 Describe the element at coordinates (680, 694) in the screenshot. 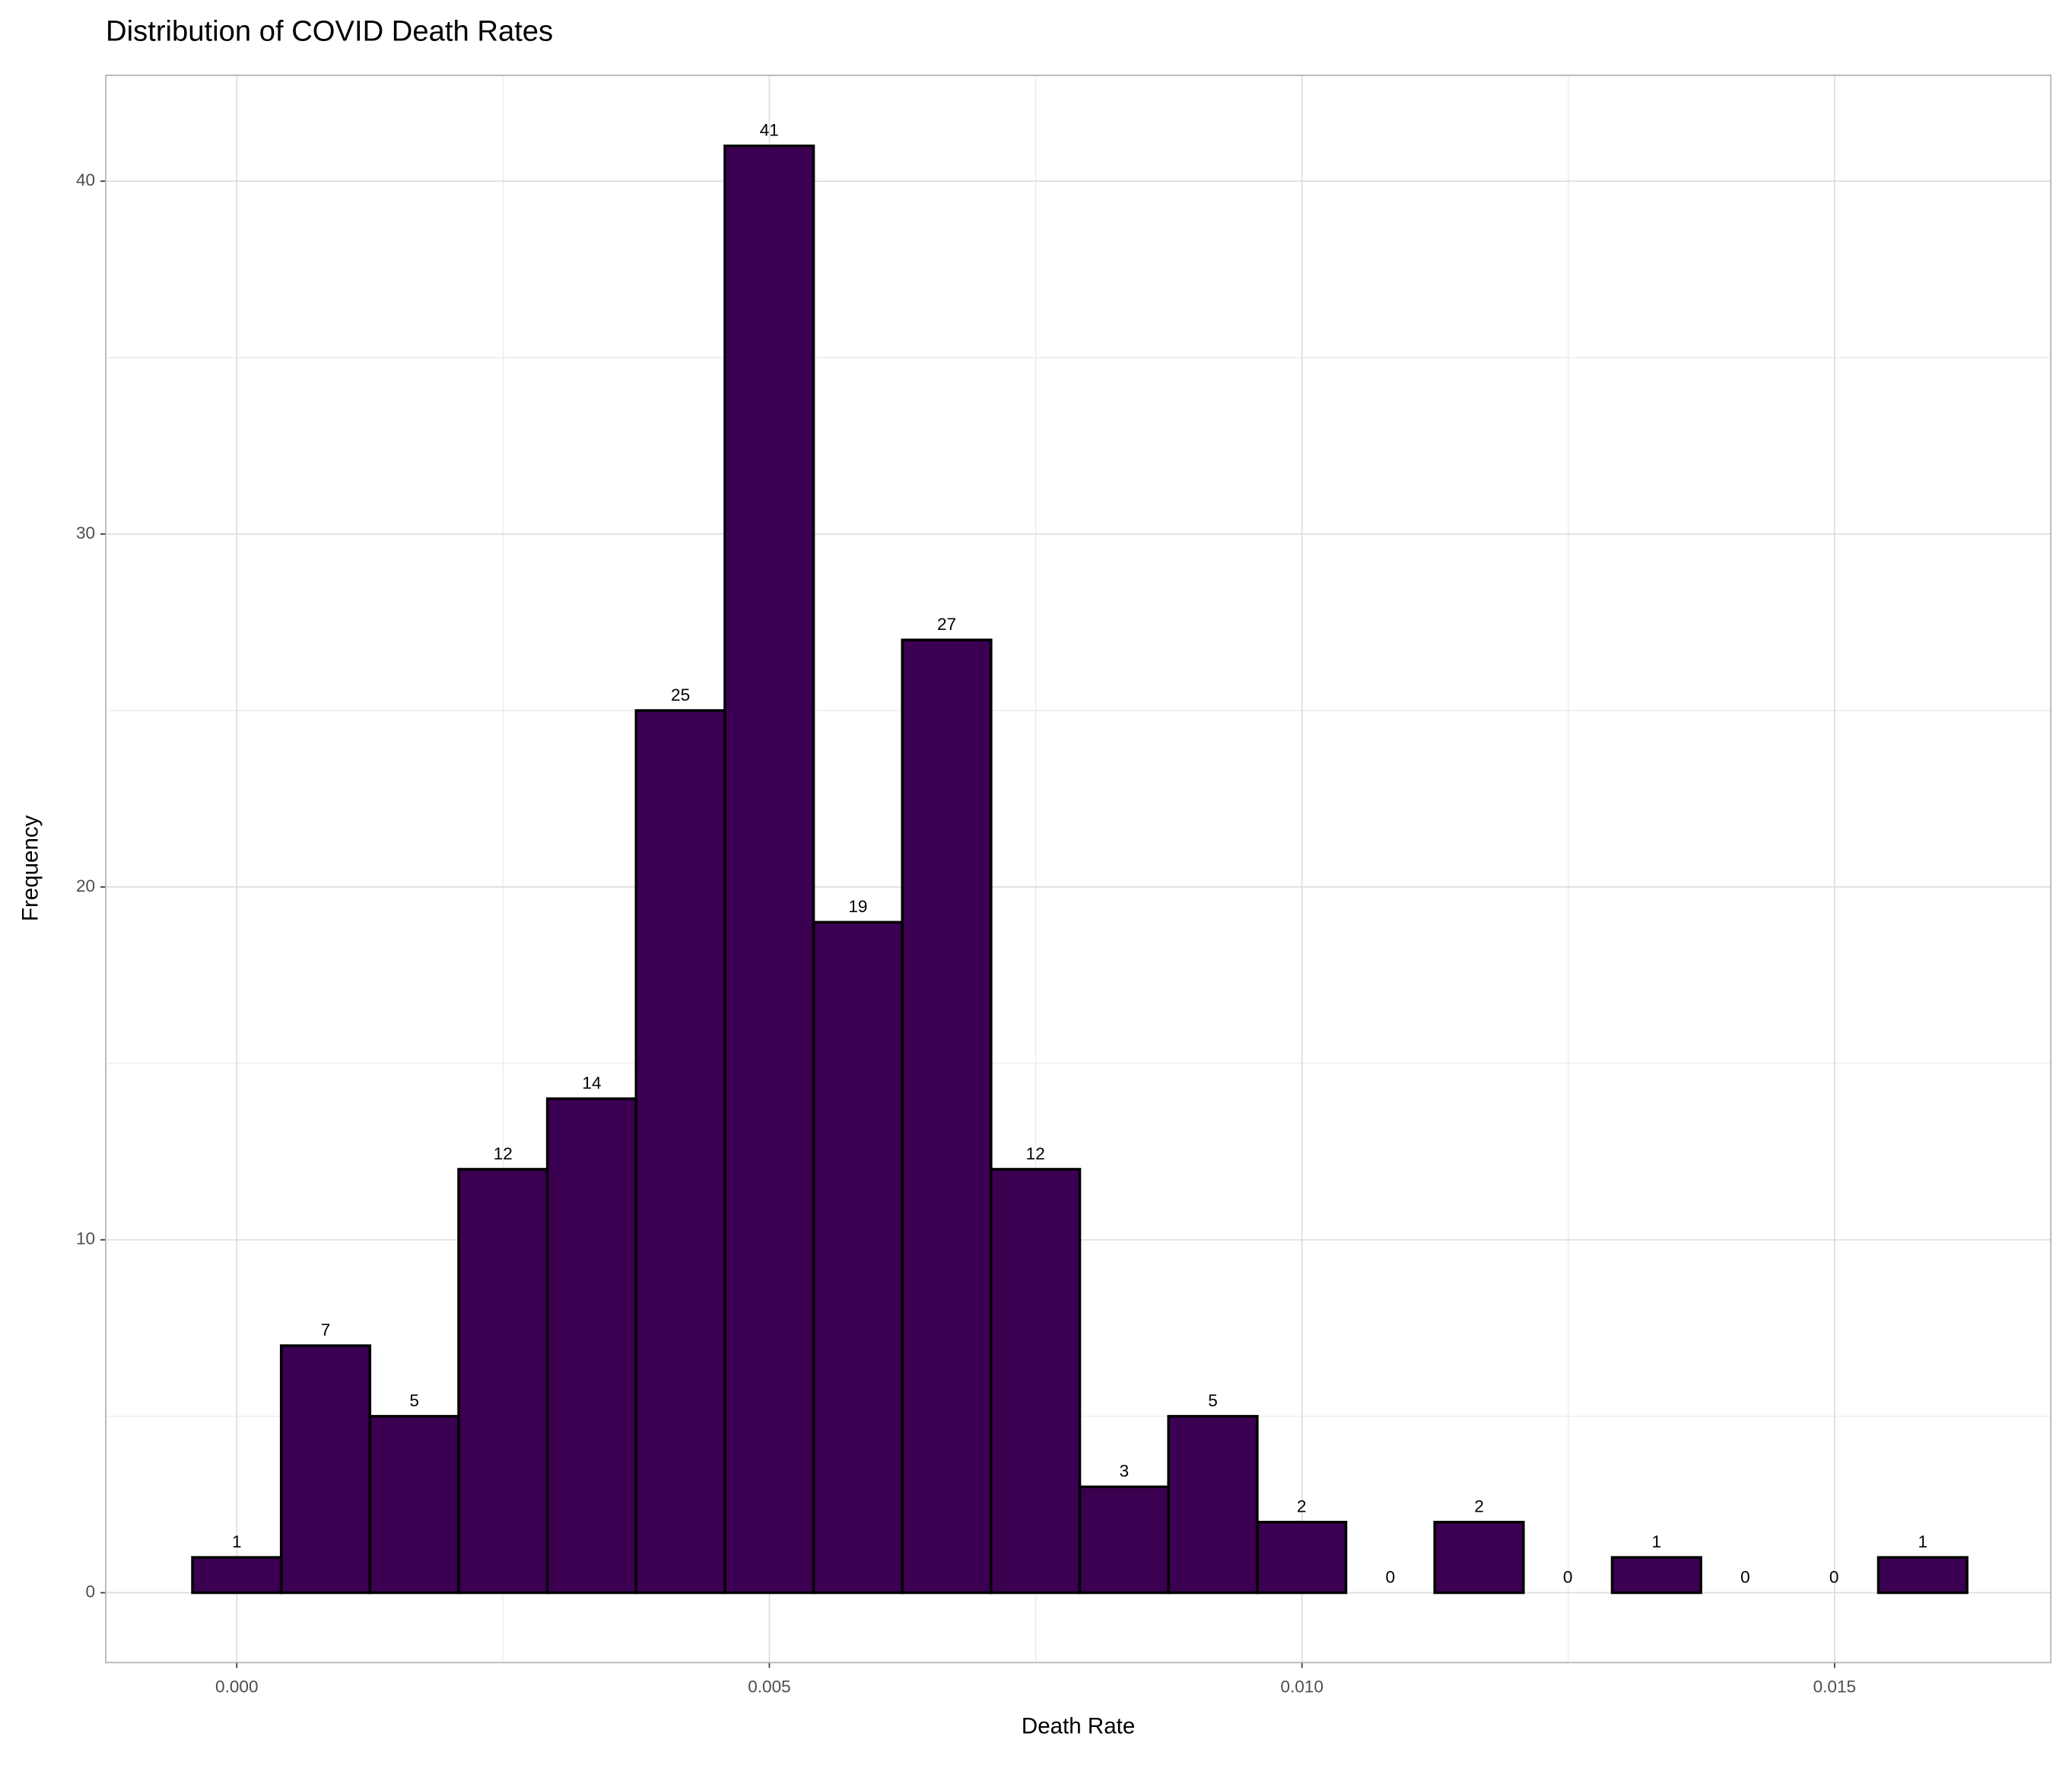

I see `value-label: 25` at that location.